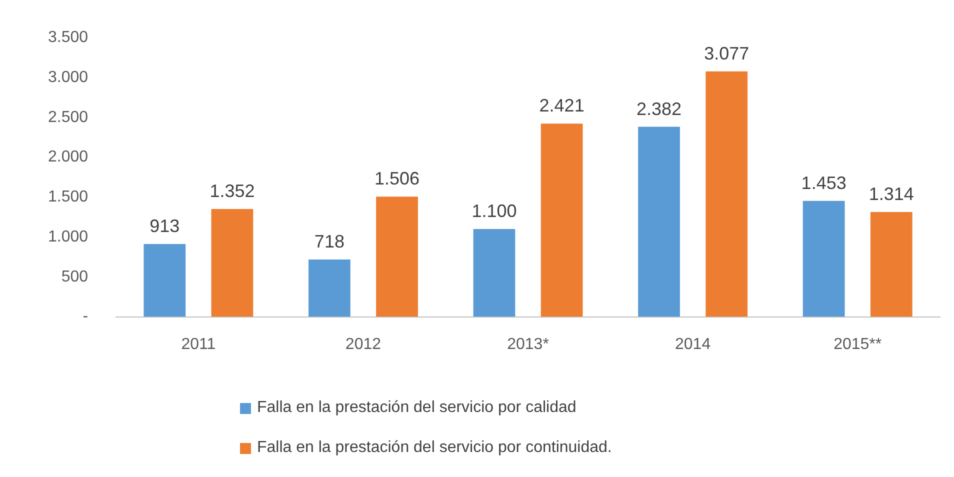 The width and height of the screenshot is (954, 477). What do you see at coordinates (823, 182) in the screenshot?
I see `data-label: 1.453` at bounding box center [823, 182].